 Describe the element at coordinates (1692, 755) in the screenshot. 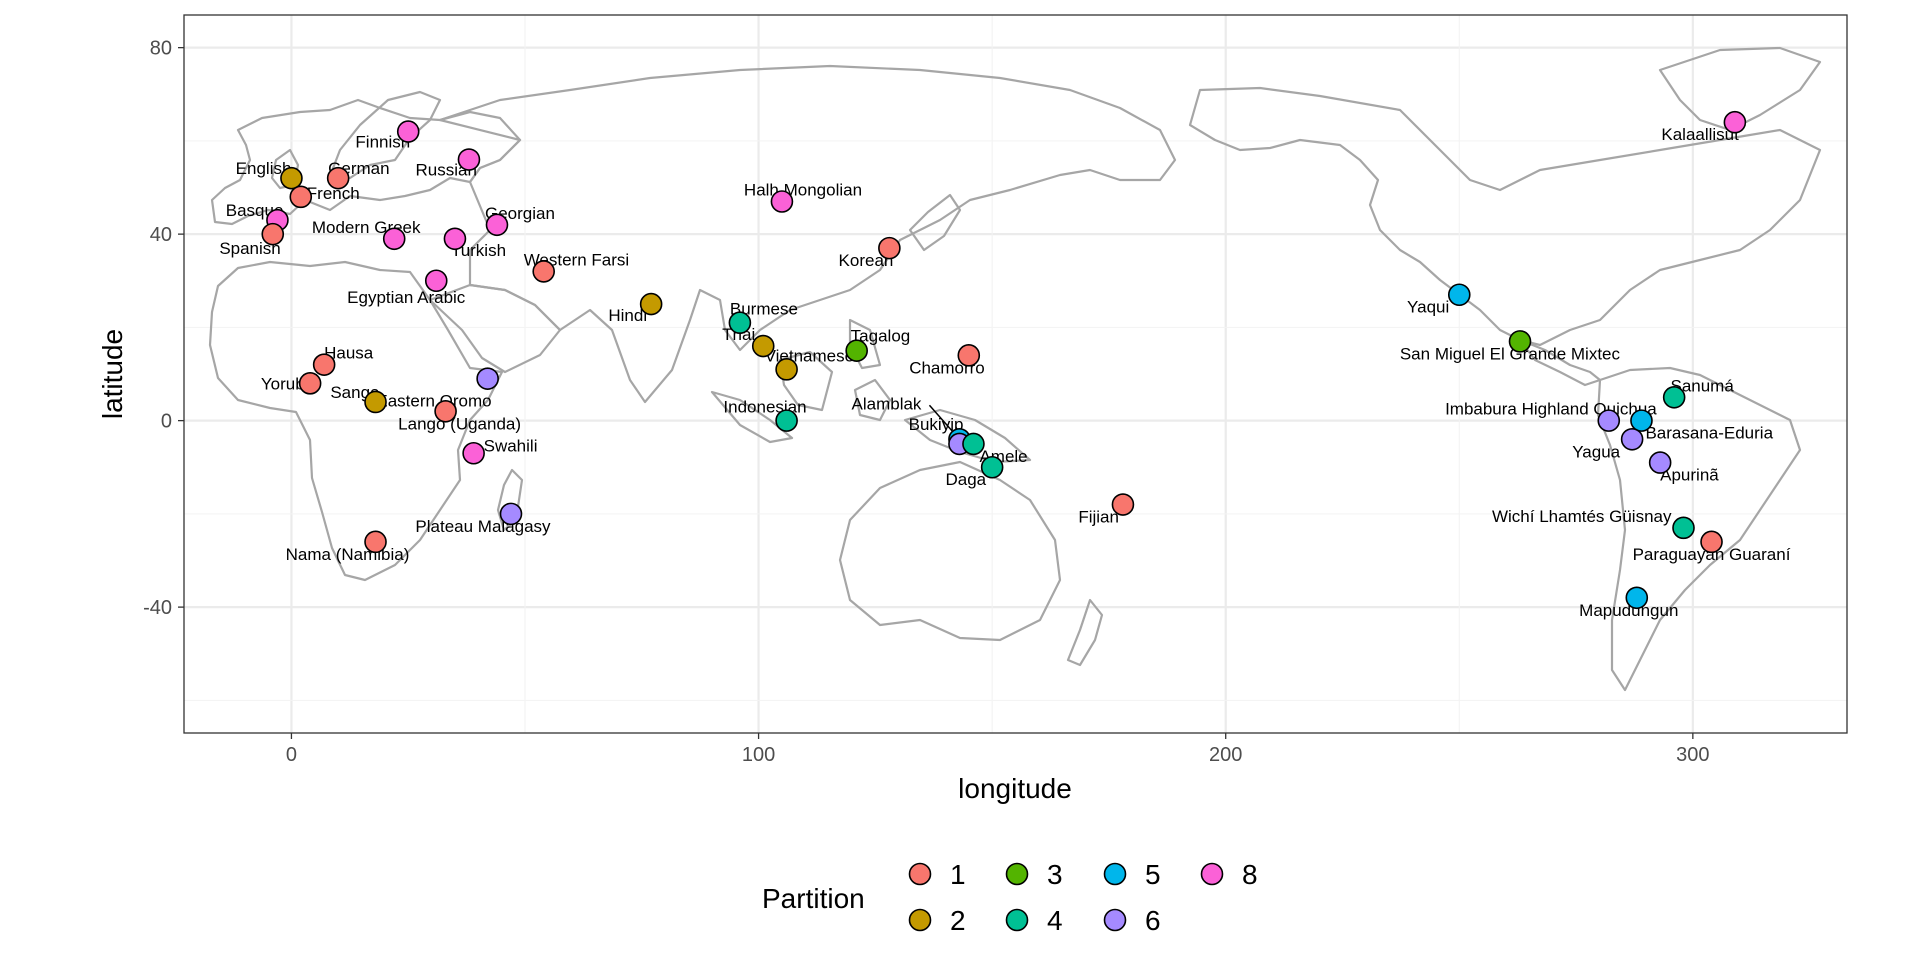

I see `x-tick-label: 300` at that location.